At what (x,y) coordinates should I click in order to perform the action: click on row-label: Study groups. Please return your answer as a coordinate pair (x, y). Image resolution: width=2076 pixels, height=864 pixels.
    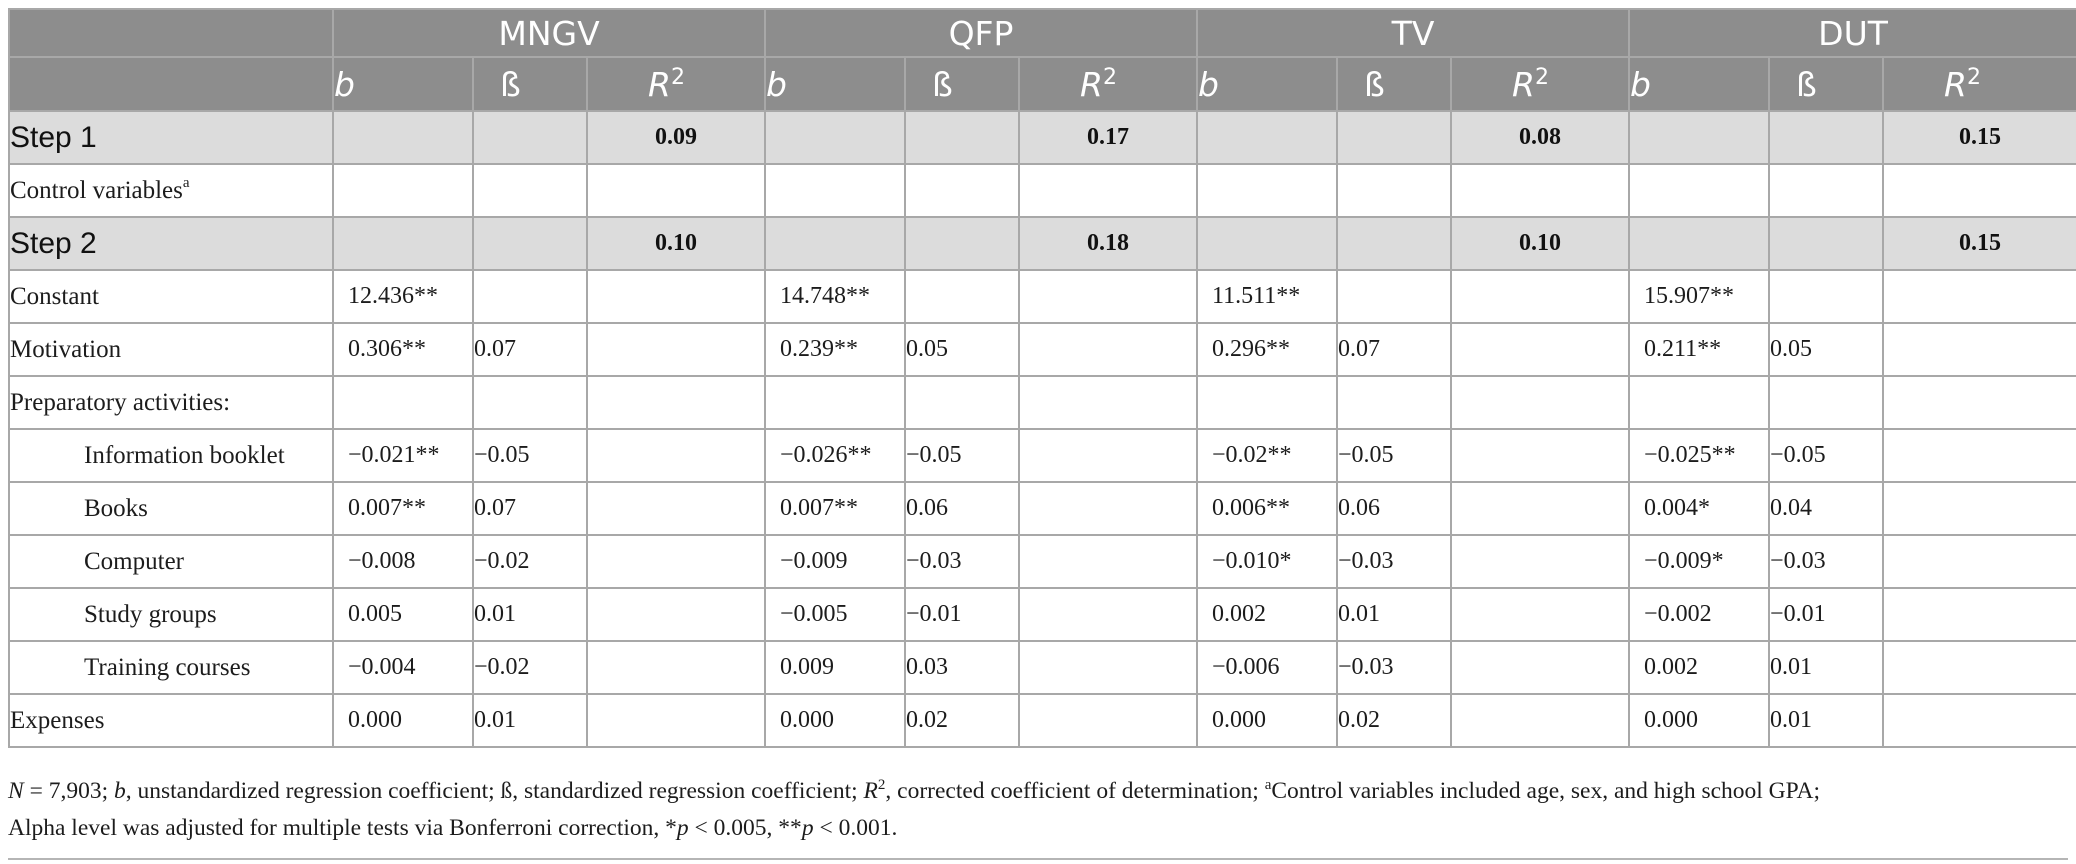
    Looking at the image, I should click on (171, 614).